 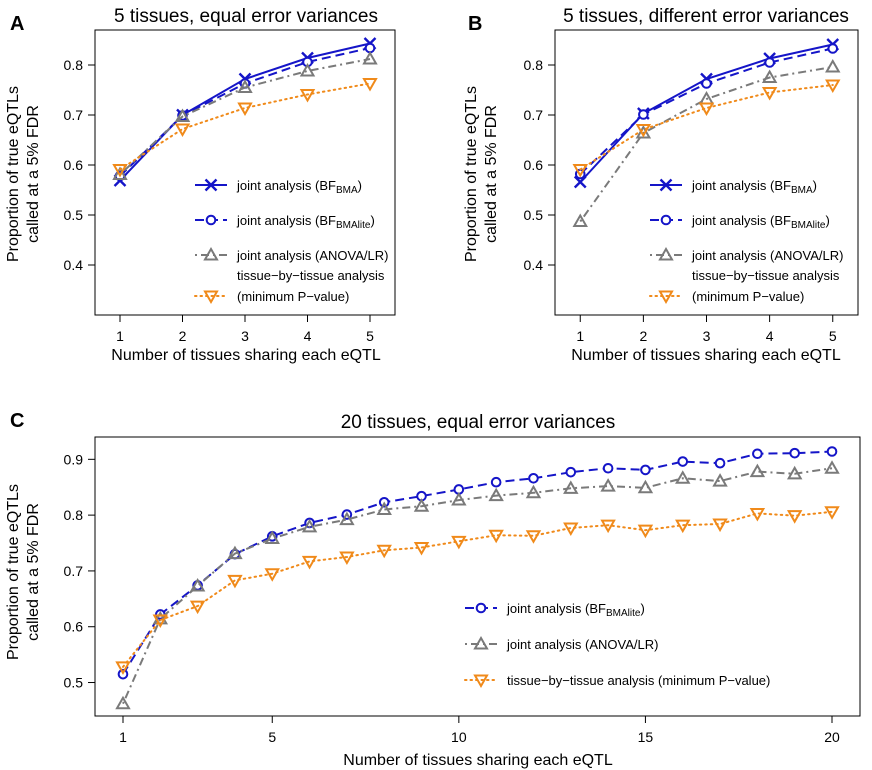 I want to click on x-tick-label: 3, so click(x=707, y=336).